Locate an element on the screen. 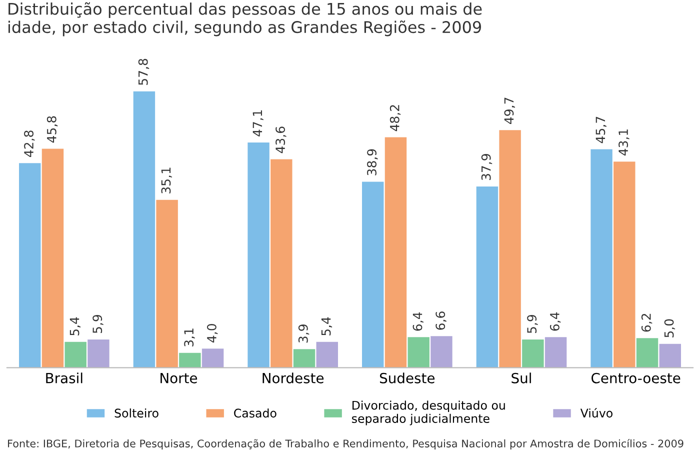 Image resolution: width=700 pixels, height=454 pixels. data-label: 38,9 is located at coordinates (372, 162).